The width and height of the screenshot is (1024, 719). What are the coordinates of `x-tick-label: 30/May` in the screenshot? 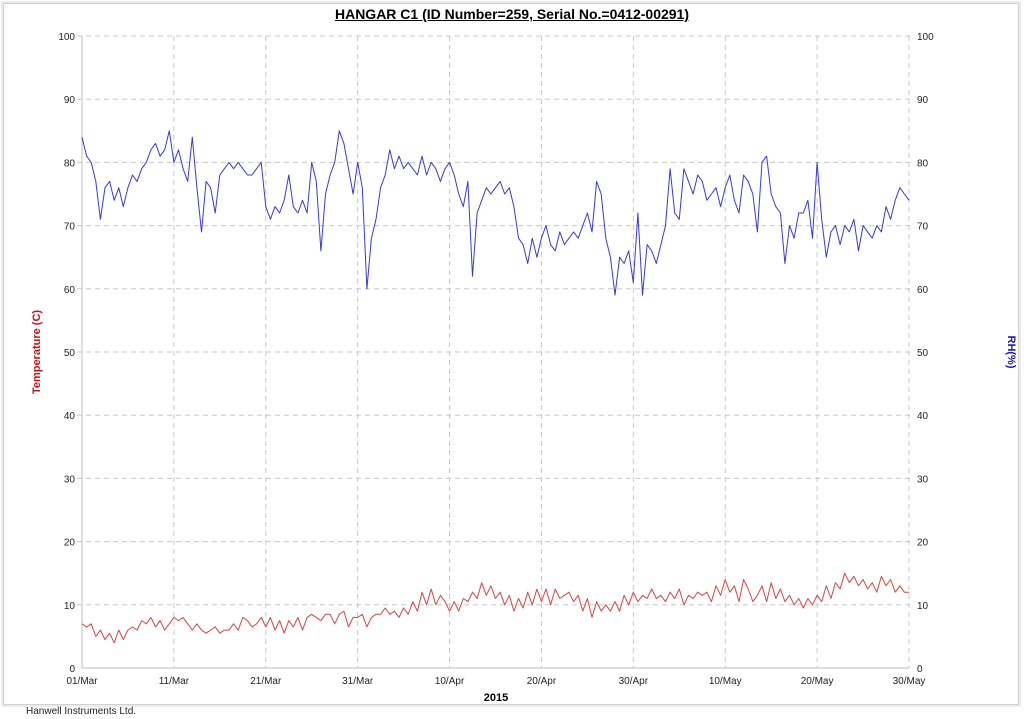 It's located at (909, 681).